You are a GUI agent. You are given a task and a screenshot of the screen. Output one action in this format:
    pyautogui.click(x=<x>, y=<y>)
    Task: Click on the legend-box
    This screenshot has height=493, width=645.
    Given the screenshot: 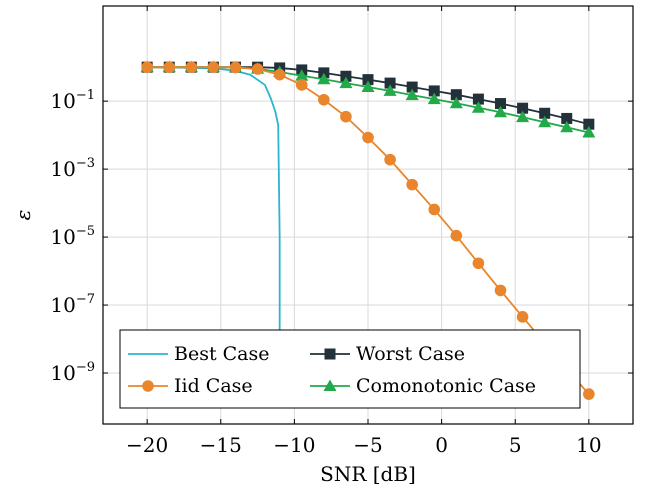 What is the action you would take?
    pyautogui.click(x=350, y=369)
    